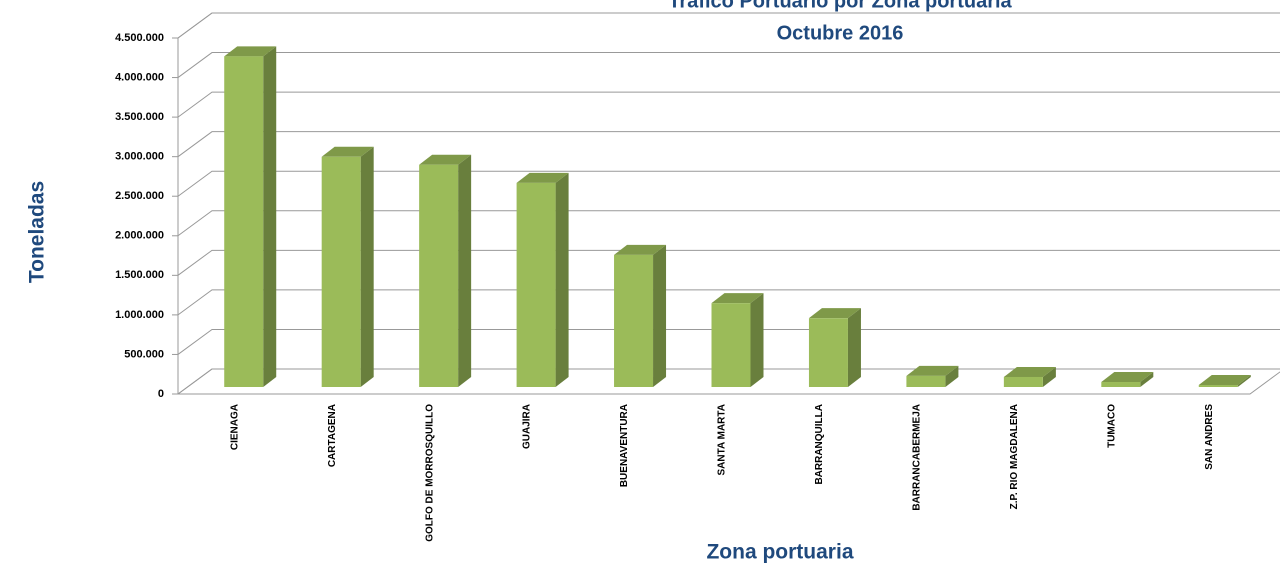 The width and height of the screenshot is (1280, 575). Describe the element at coordinates (1209, 437) in the screenshot. I see `x-tick-label: SAN ANDRES` at that location.